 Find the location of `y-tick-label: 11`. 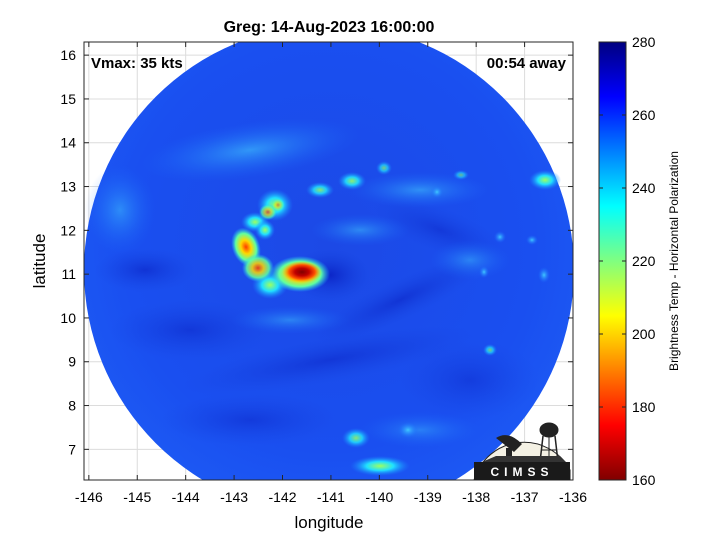

y-tick-label: 11 is located at coordinates (68, 274).